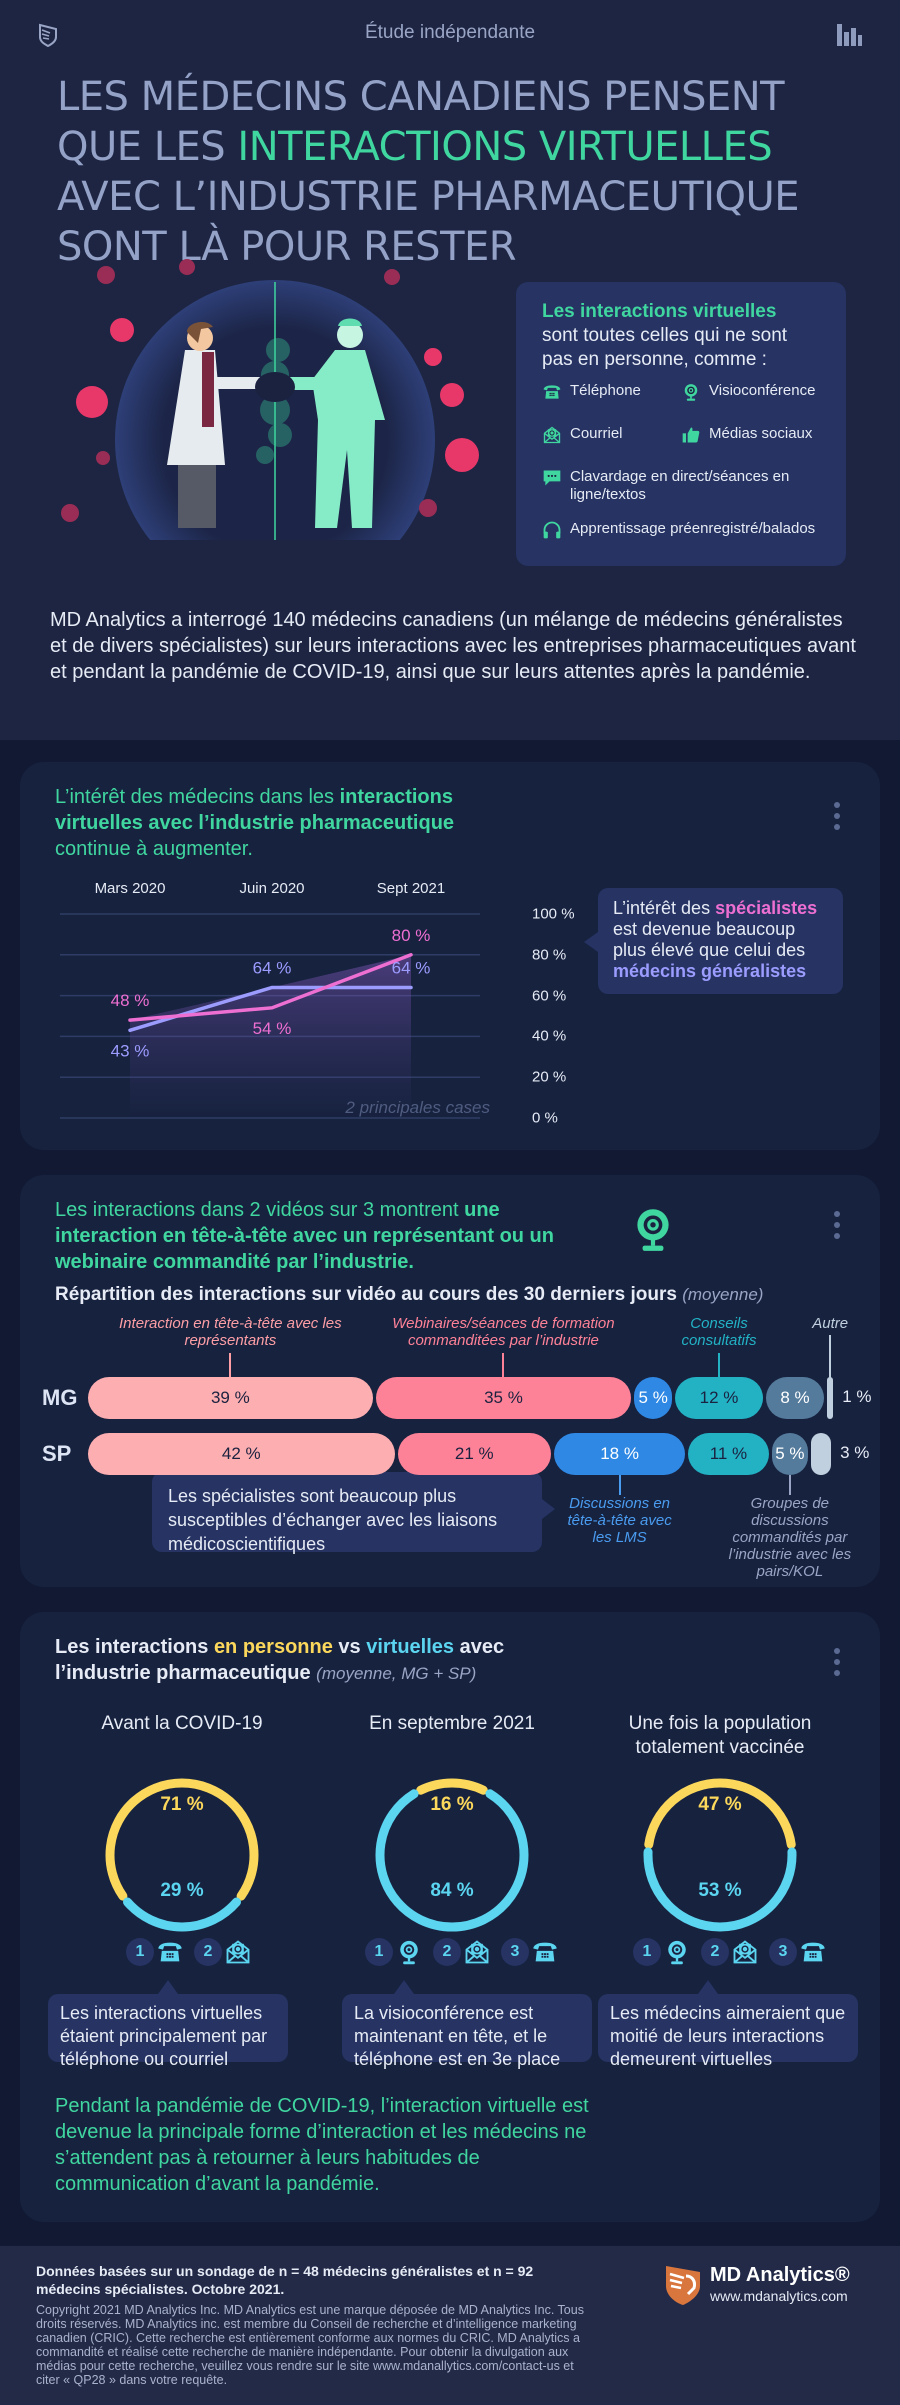  I want to click on in-person-value: 47 %, so click(720, 1804).